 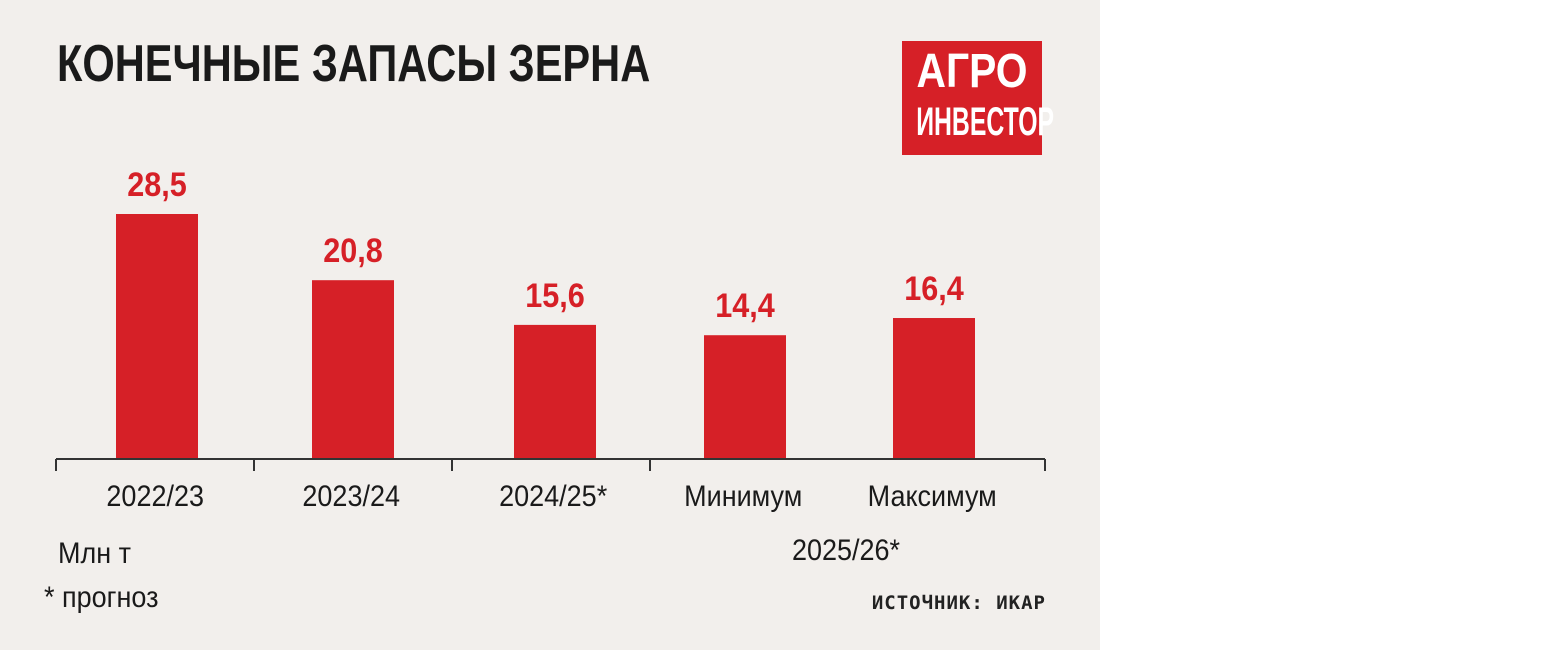 I want to click on bar-value-label: 14,4, so click(x=745, y=306).